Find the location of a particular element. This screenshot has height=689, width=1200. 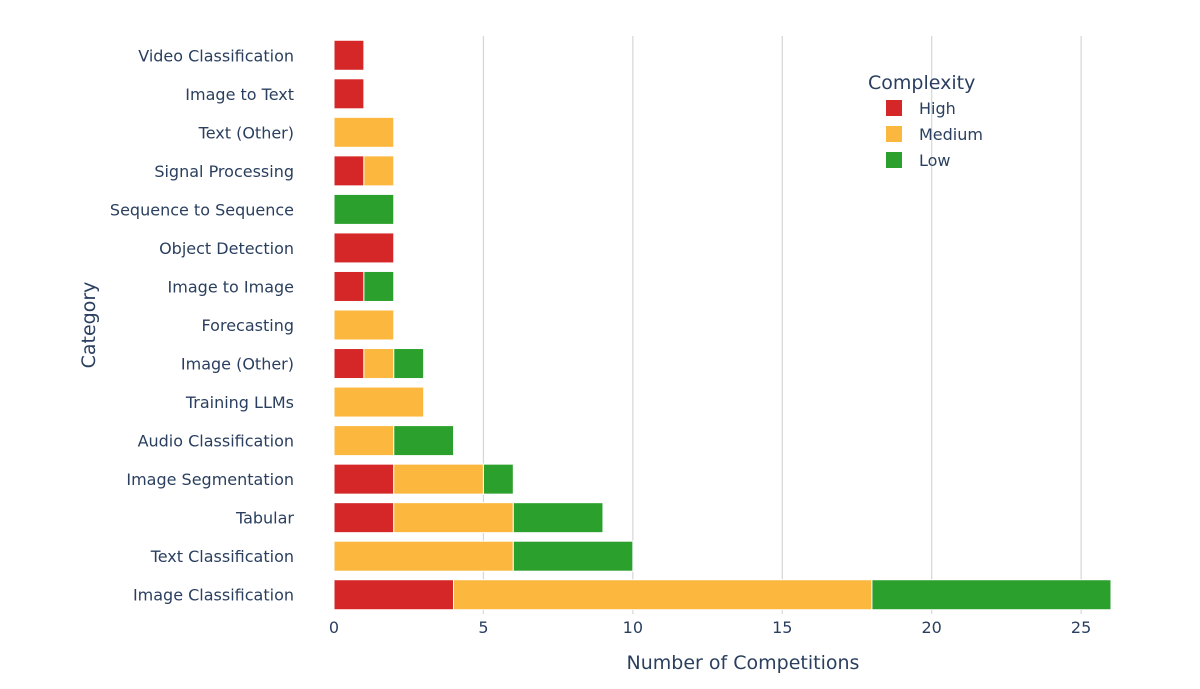

bar-low-image-classification is located at coordinates (991, 595).